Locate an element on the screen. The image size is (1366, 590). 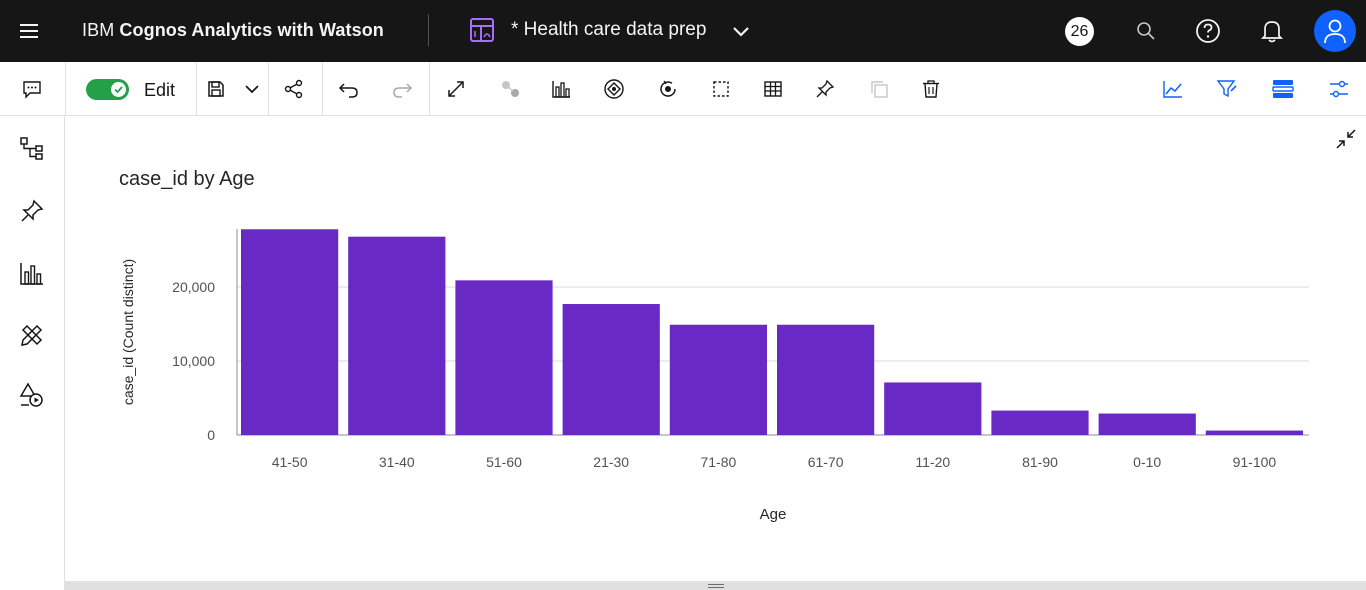
notification-count-badge: 26 is located at coordinates (1079, 31).